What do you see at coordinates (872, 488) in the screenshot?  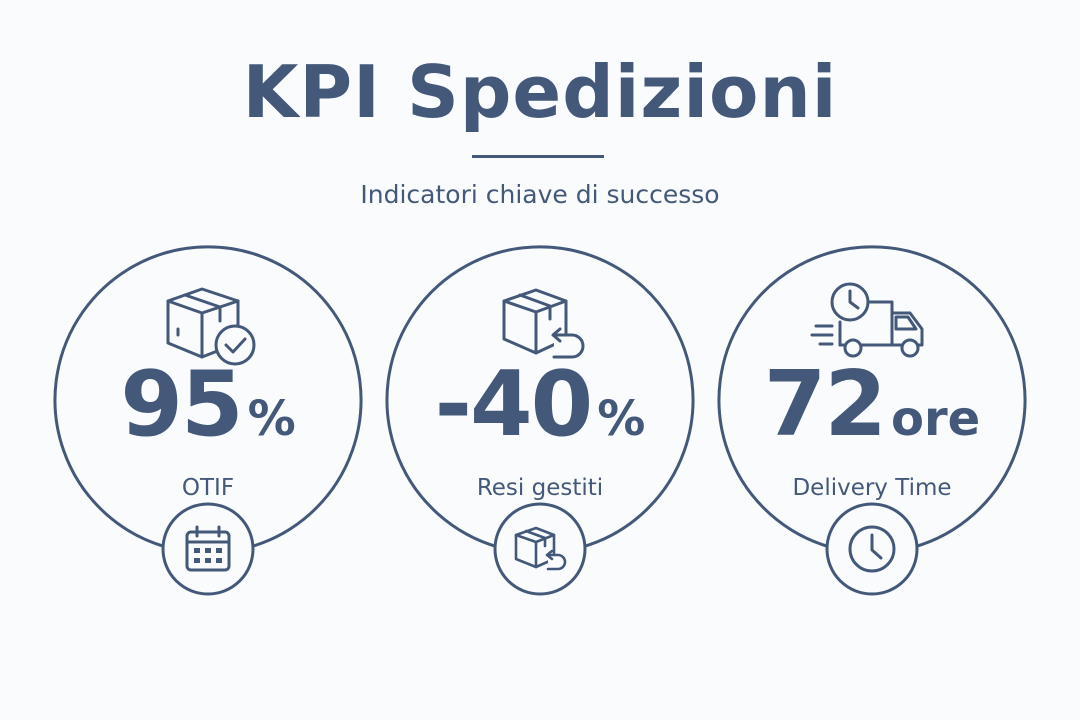 I see `kpi-label: Delivery Time` at bounding box center [872, 488].